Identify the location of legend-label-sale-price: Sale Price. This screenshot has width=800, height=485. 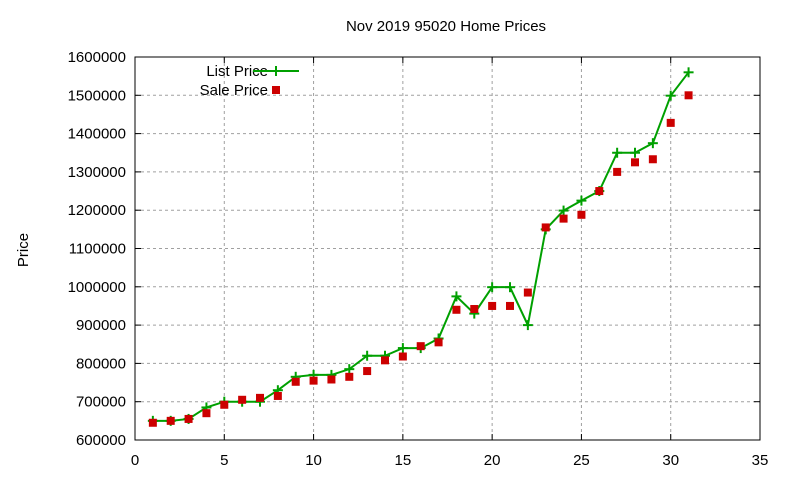
(234, 90).